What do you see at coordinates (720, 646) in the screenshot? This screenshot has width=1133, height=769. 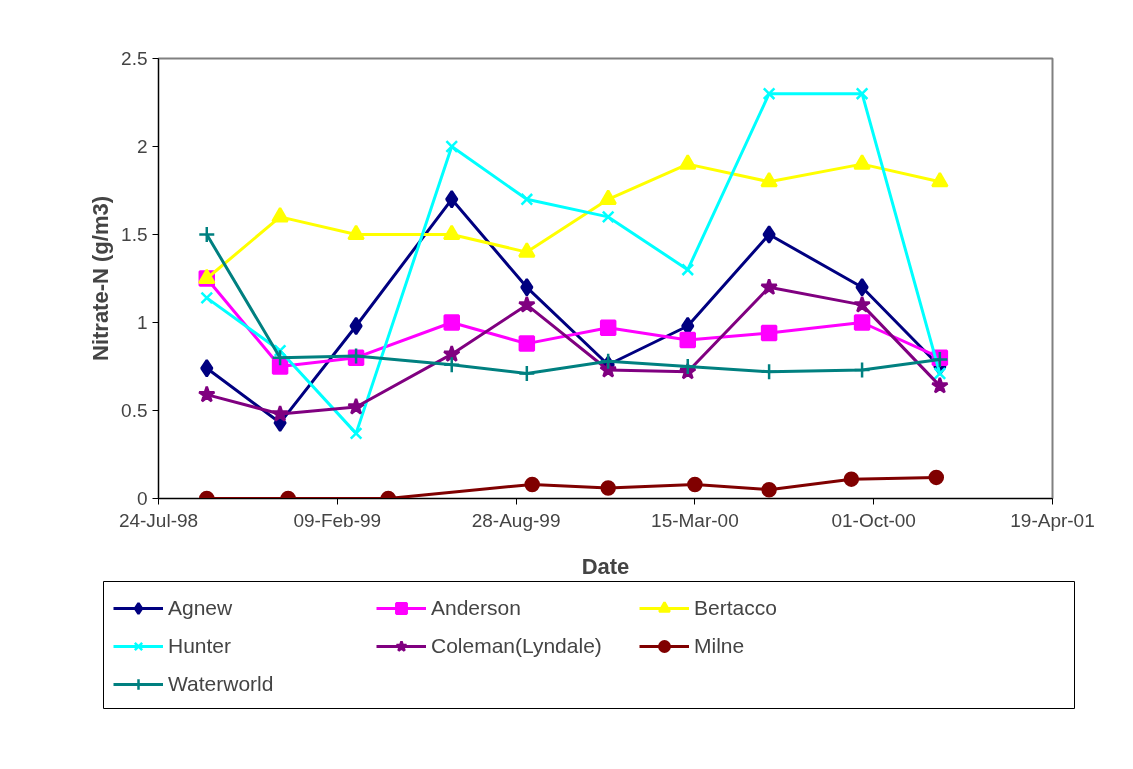 I see `legend-label: Milne` at bounding box center [720, 646].